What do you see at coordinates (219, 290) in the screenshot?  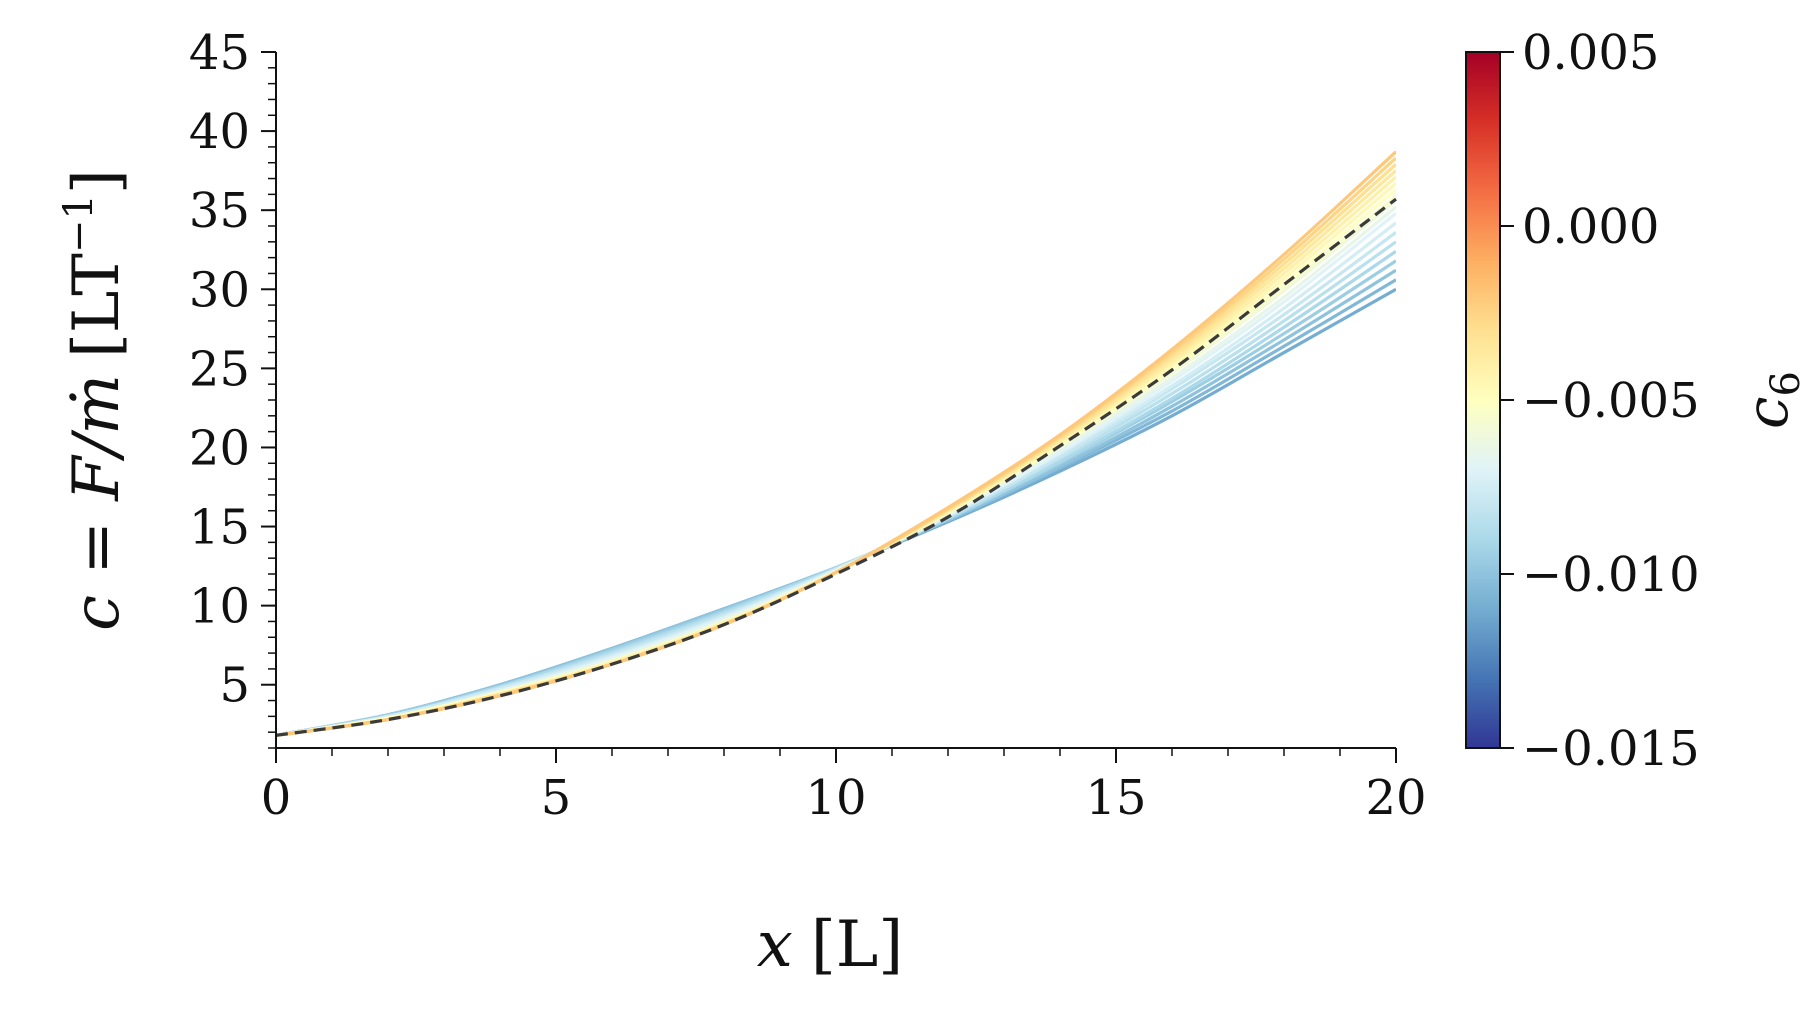 I see `y-tick-label: 30` at bounding box center [219, 290].